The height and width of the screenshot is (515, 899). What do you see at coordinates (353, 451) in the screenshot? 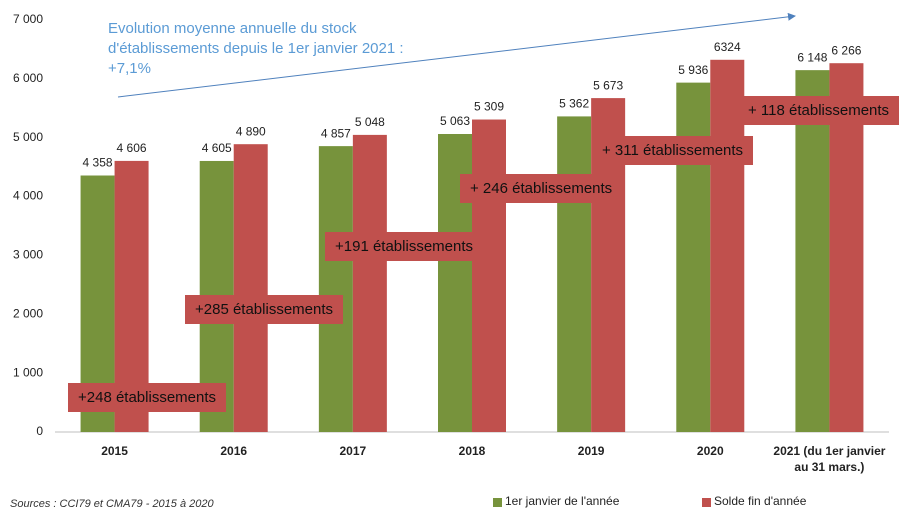
I see `x-tick-label: 2017` at bounding box center [353, 451].